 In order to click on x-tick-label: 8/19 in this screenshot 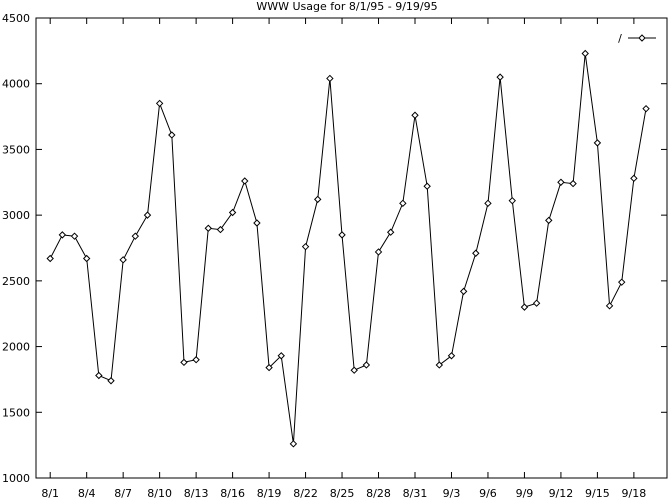, I will do `click(269, 493)`.